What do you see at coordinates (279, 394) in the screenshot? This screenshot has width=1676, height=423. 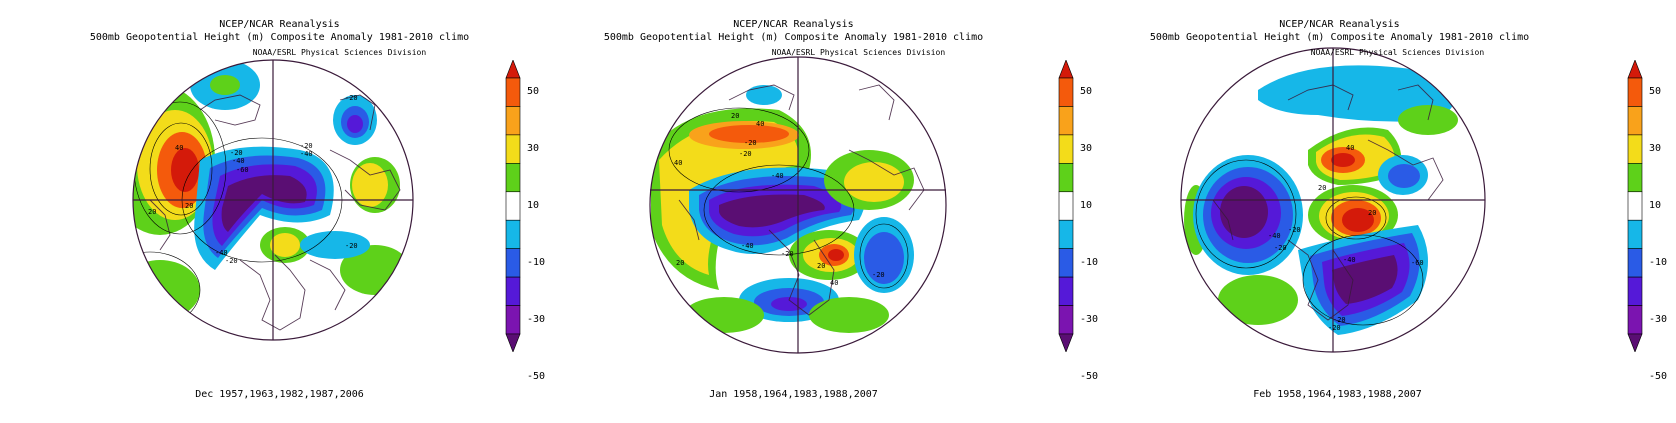 I see `map-caption: Dec 1957,1963,1982,1987,2006` at bounding box center [279, 394].